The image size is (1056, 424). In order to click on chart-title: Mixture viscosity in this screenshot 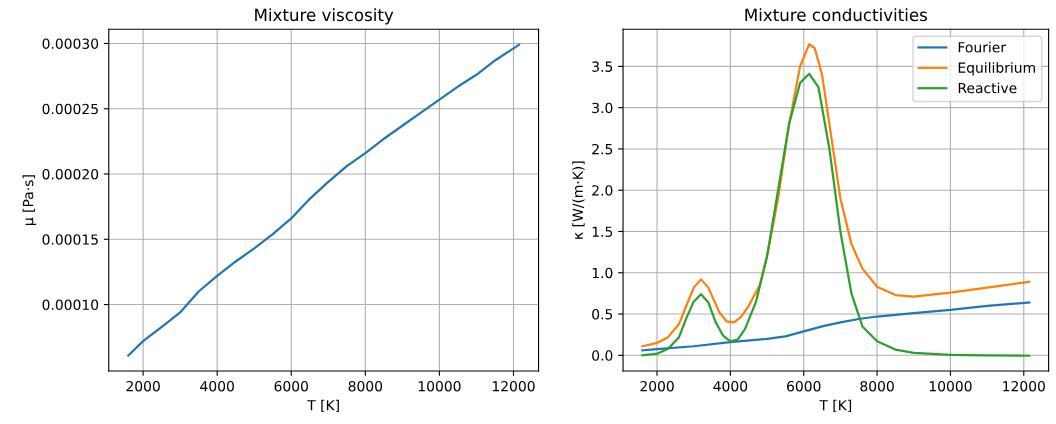, I will do `click(324, 16)`.